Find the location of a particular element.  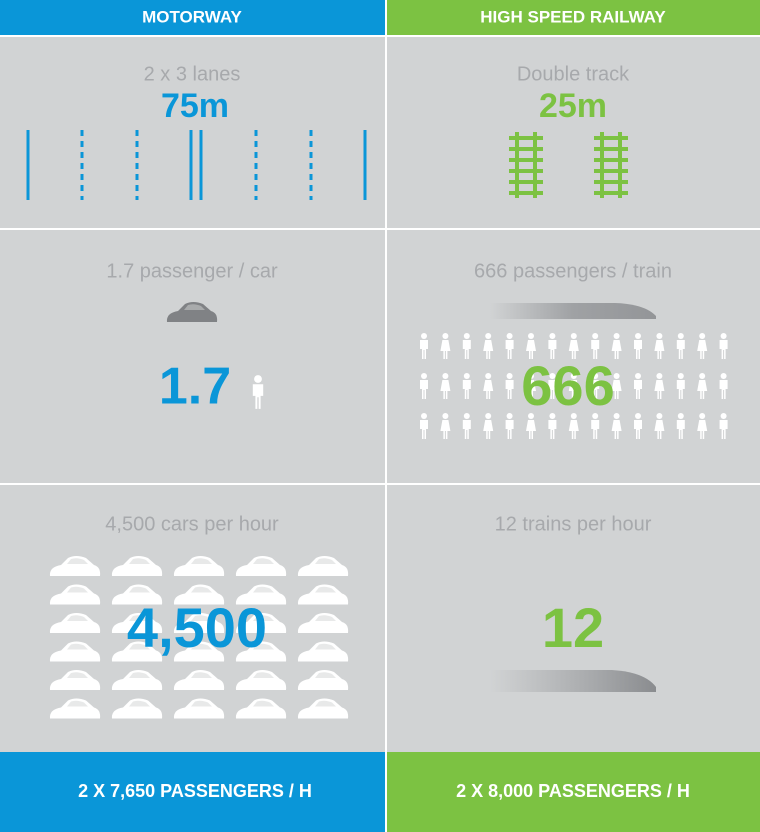

footer-total: 2 X 7,650 PASSENGERS / H is located at coordinates (195, 791).